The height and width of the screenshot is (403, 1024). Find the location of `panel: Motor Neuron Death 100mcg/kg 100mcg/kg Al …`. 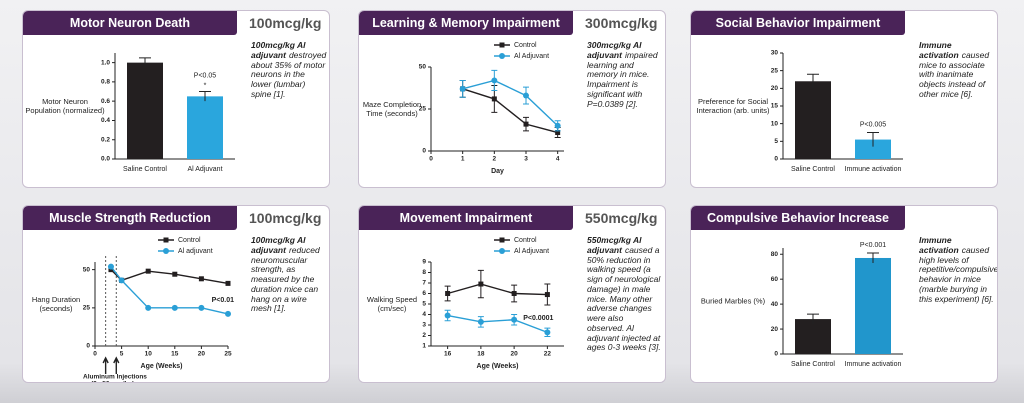

panel: Motor Neuron Death 100mcg/kg 100mcg/kg Al … is located at coordinates (176, 99).